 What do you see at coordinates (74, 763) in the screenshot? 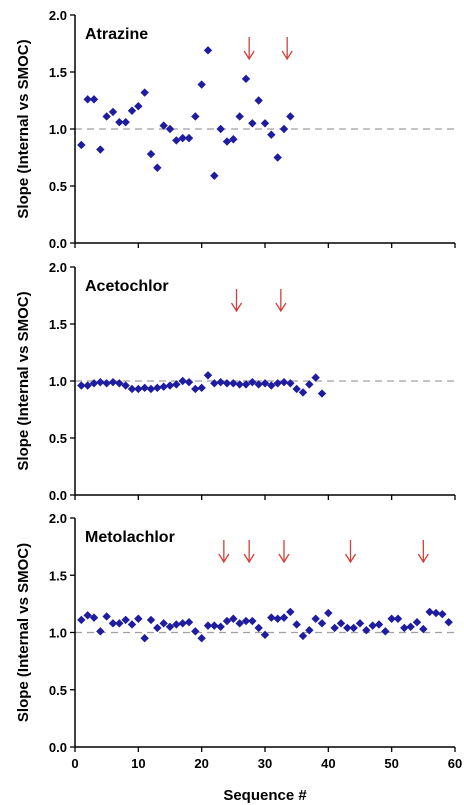
I see `panel-3-x-tick-label: 0` at bounding box center [74, 763].